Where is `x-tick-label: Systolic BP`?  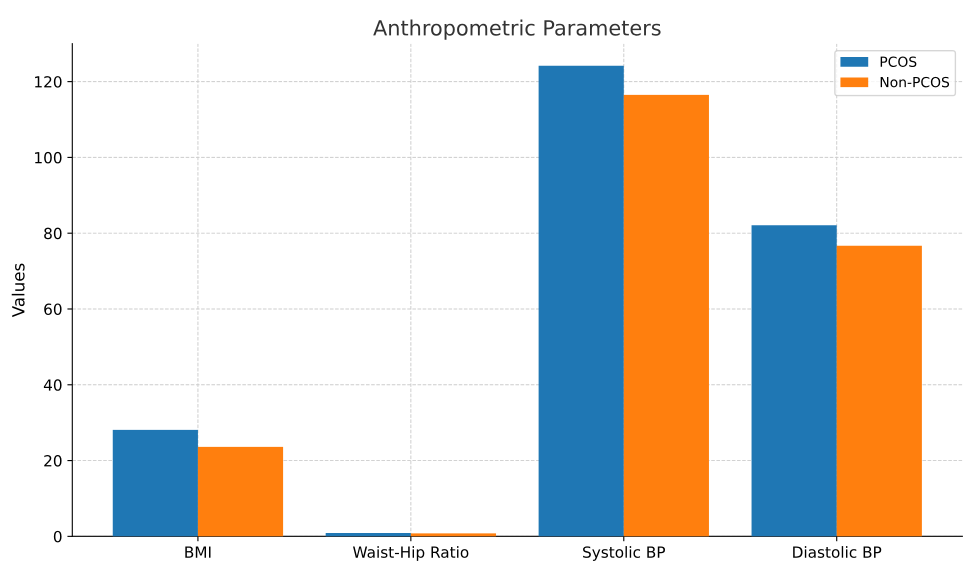 x-tick-label: Systolic BP is located at coordinates (624, 553).